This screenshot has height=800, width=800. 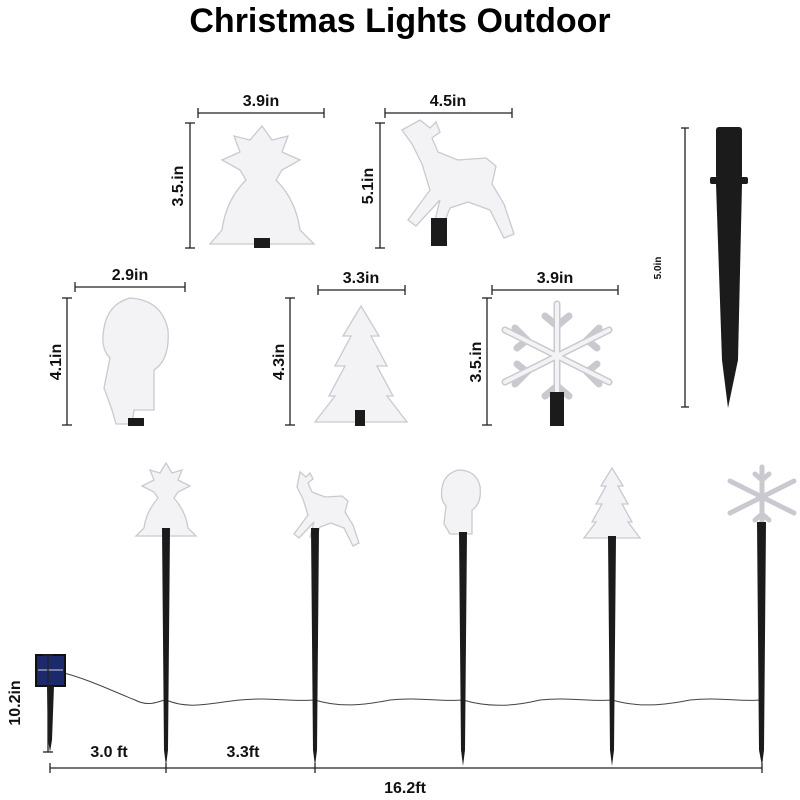 I want to click on ground-stake, so click(x=729, y=267).